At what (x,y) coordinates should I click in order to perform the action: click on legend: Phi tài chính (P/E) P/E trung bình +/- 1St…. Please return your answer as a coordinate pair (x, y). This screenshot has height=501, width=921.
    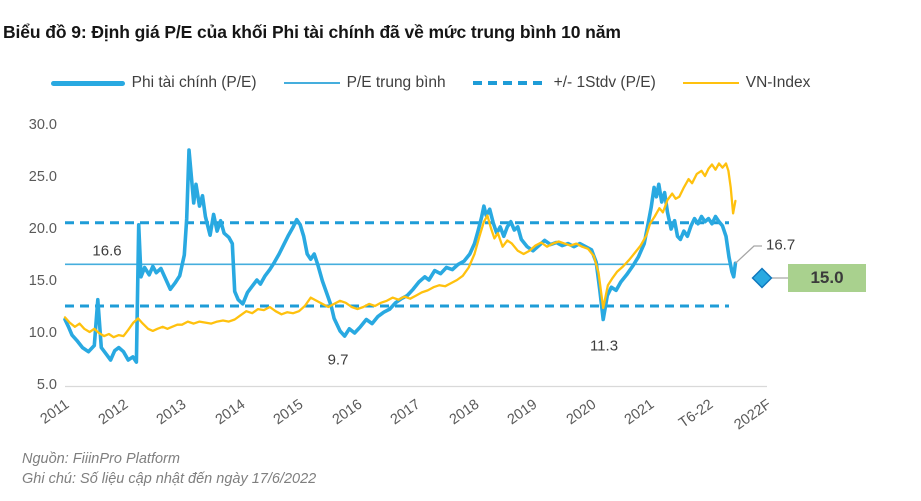
    Looking at the image, I should click on (430, 83).